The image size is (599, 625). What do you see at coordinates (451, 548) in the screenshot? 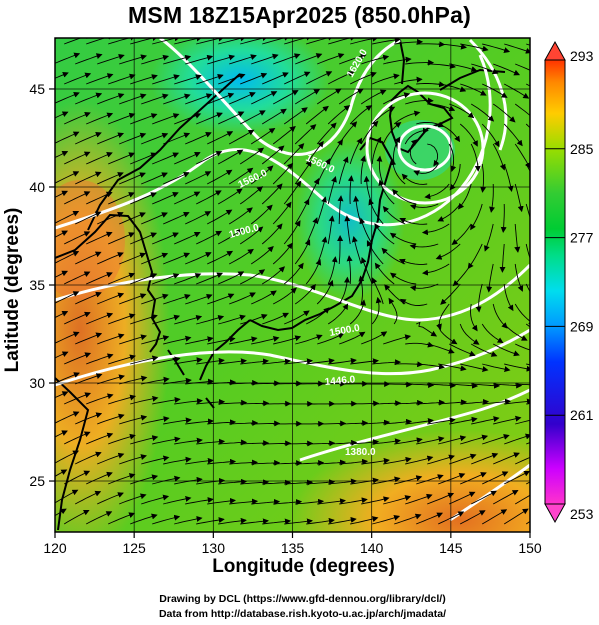
I see `x-tick-label: 145` at bounding box center [451, 548].